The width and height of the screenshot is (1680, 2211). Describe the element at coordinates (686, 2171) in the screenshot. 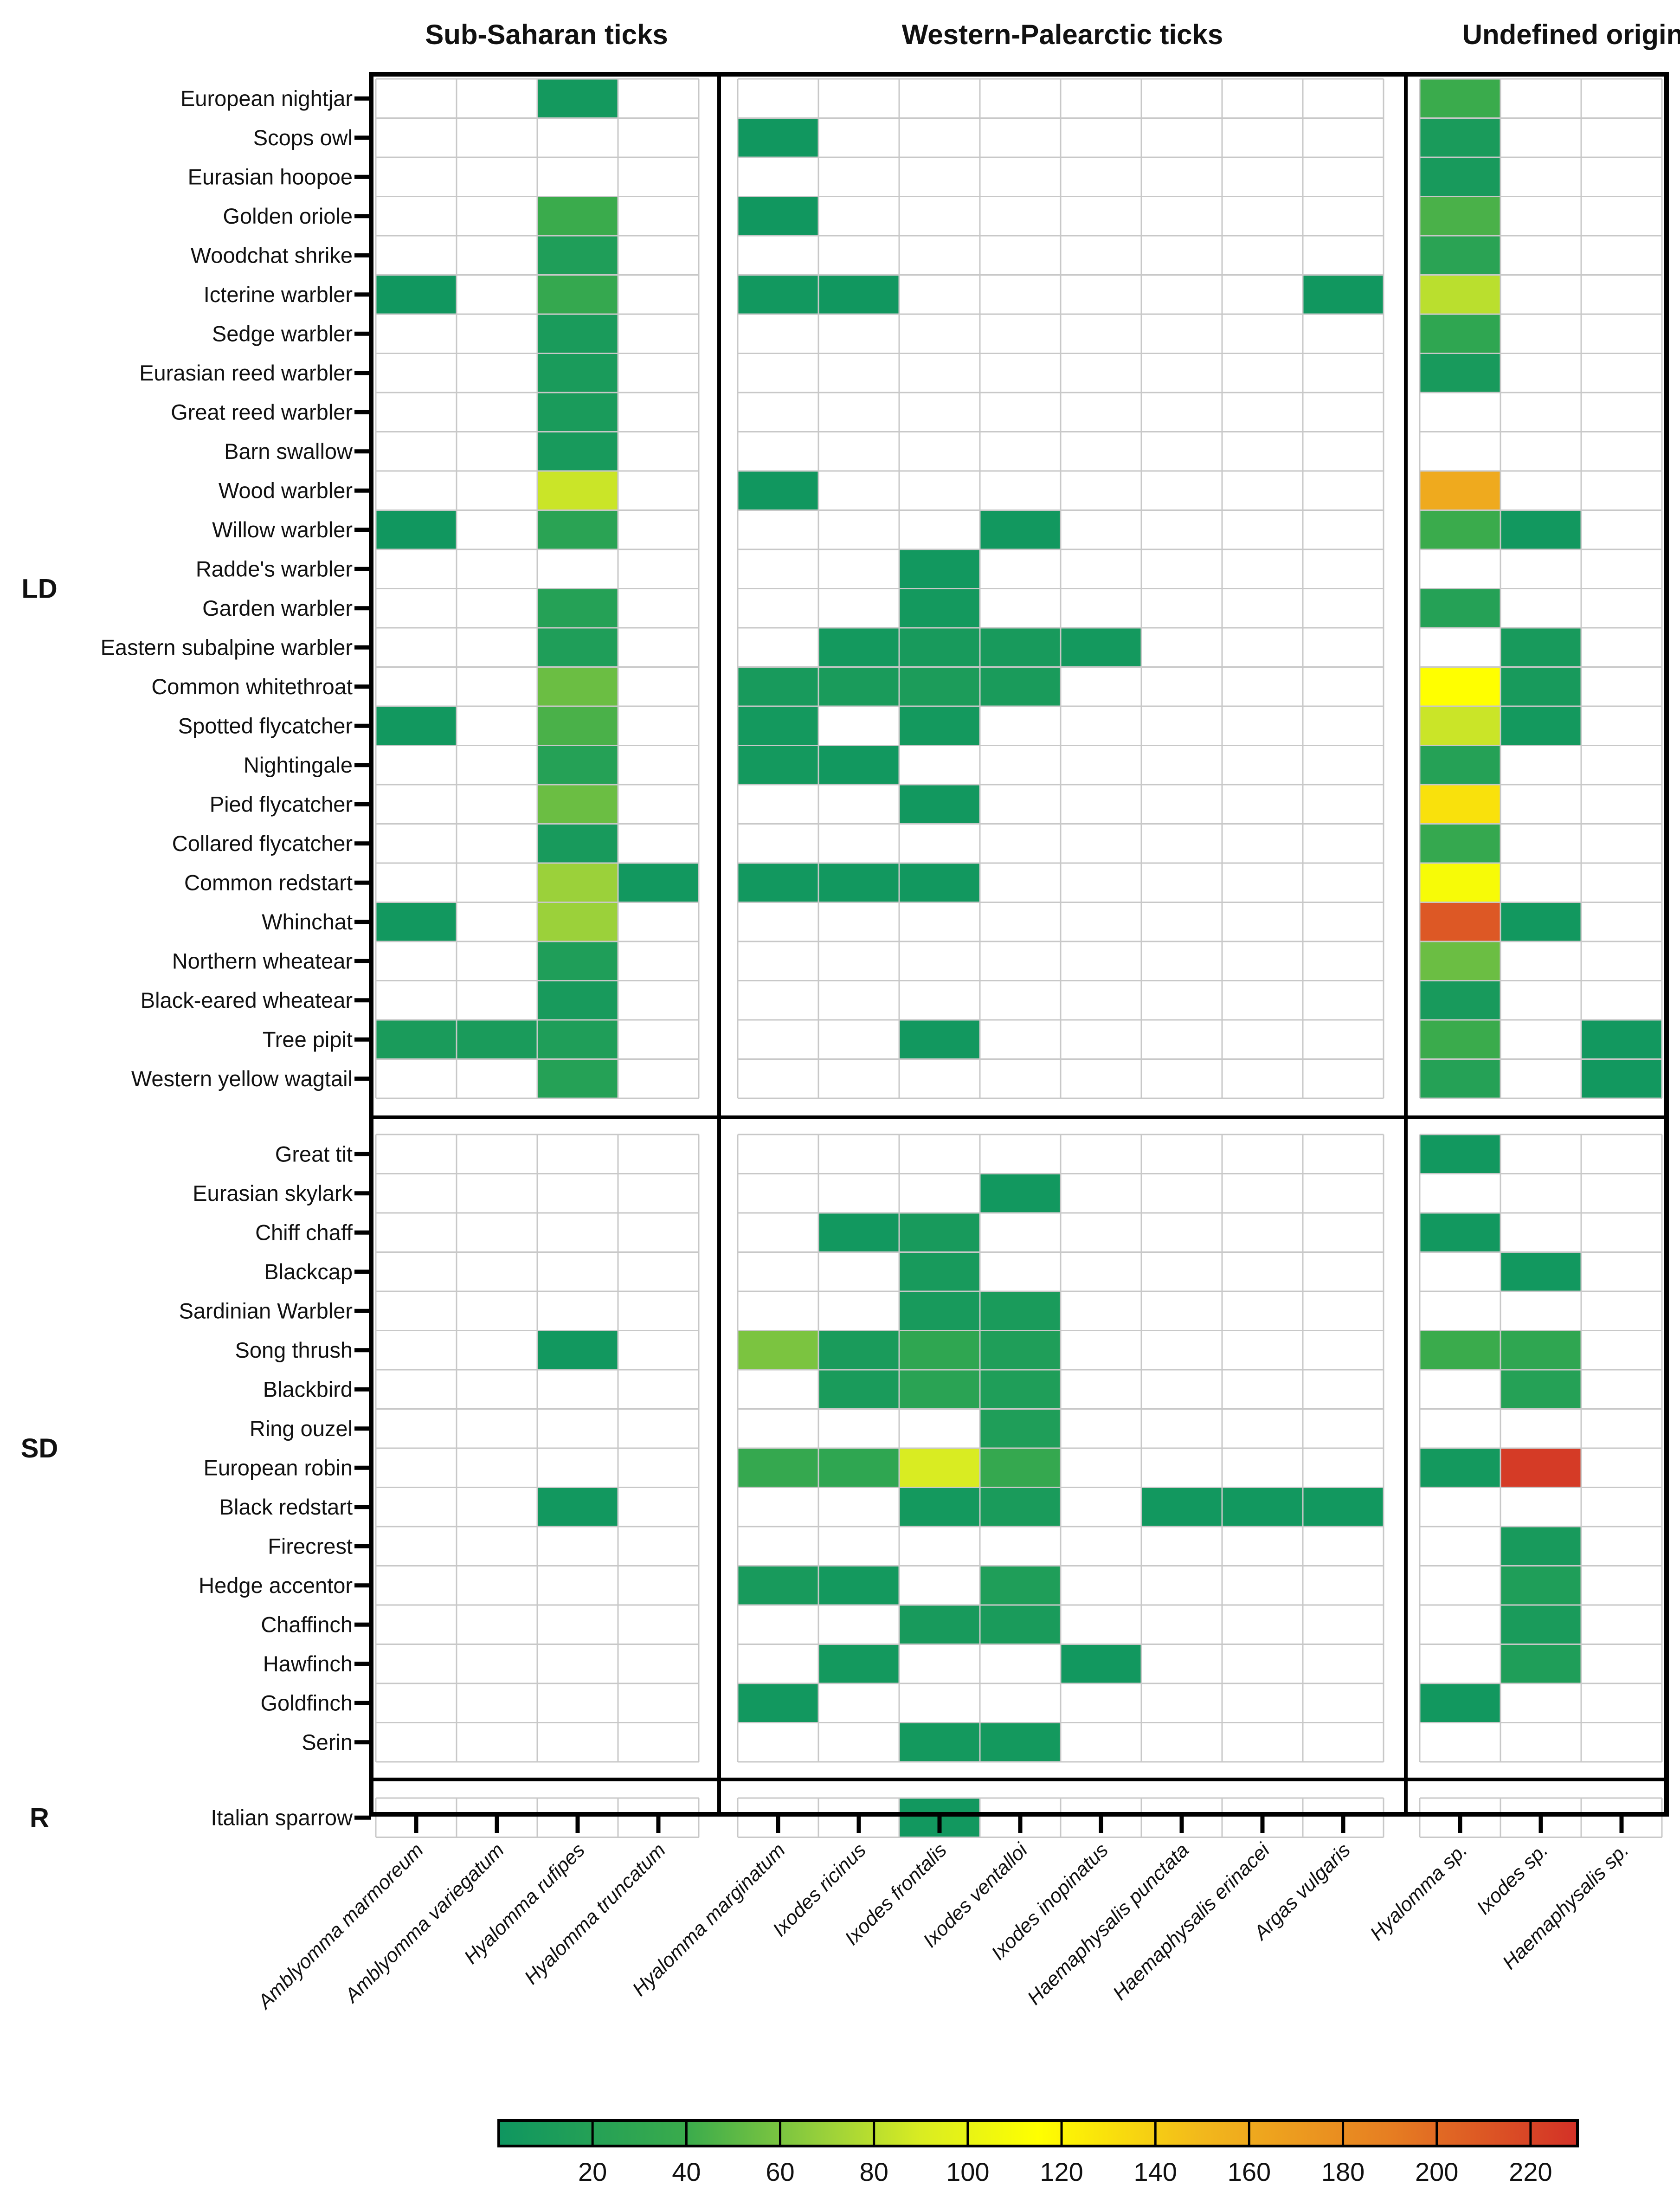

I see `colorbar-tick-label: 40` at that location.